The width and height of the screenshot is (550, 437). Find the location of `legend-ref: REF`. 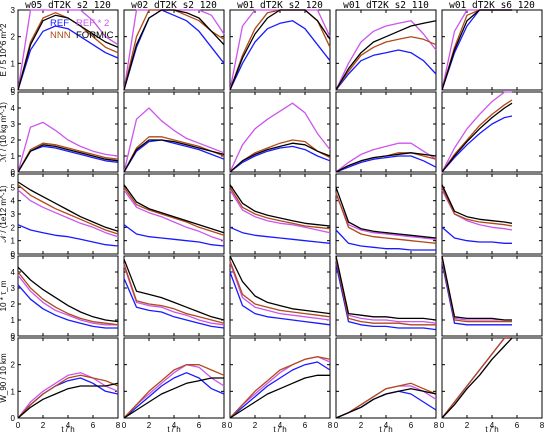

legend-ref: REF is located at coordinates (59, 23).